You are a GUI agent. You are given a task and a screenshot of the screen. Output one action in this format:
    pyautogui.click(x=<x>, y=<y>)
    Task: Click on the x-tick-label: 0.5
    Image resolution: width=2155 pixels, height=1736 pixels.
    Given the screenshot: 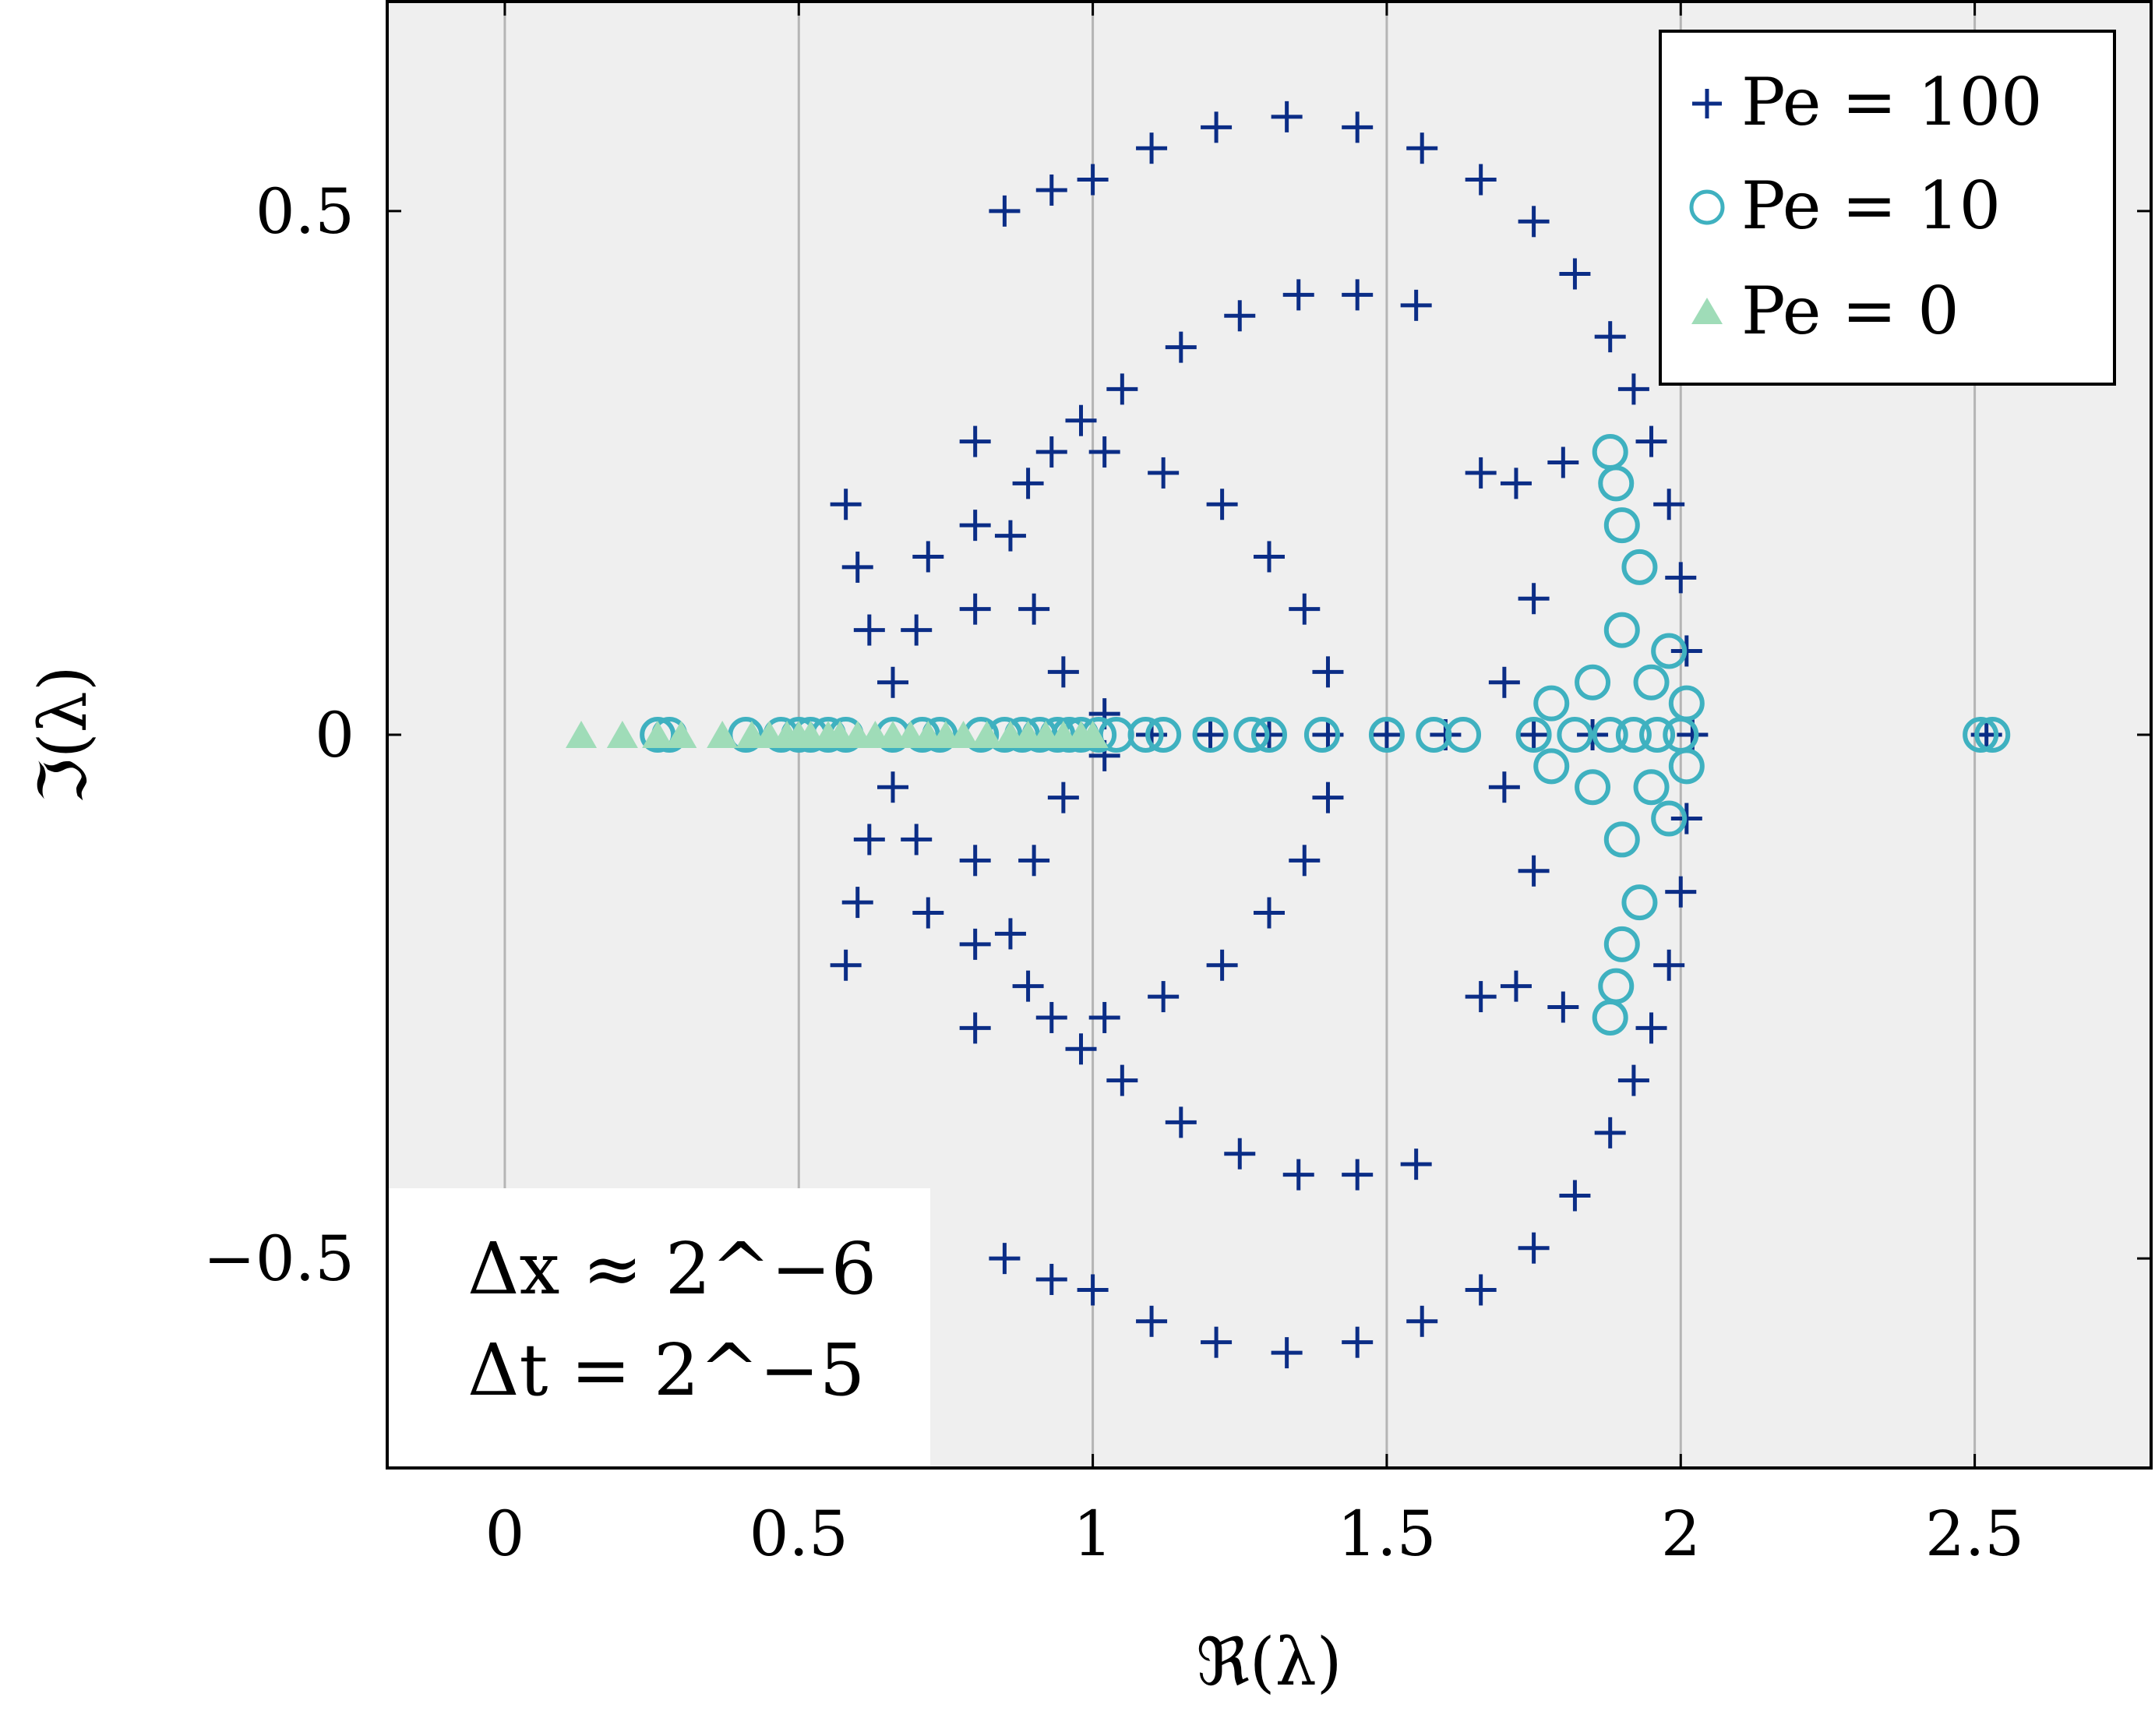 What is the action you would take?
    pyautogui.click(x=798, y=1534)
    